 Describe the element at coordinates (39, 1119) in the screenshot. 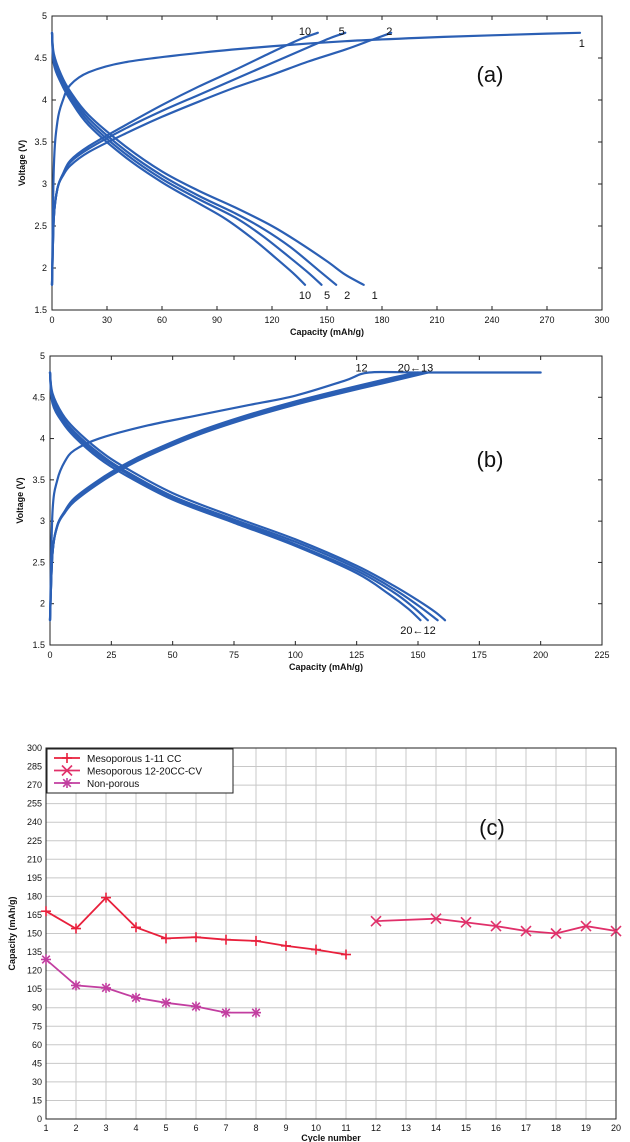

I see `y-tick-label: 0` at that location.